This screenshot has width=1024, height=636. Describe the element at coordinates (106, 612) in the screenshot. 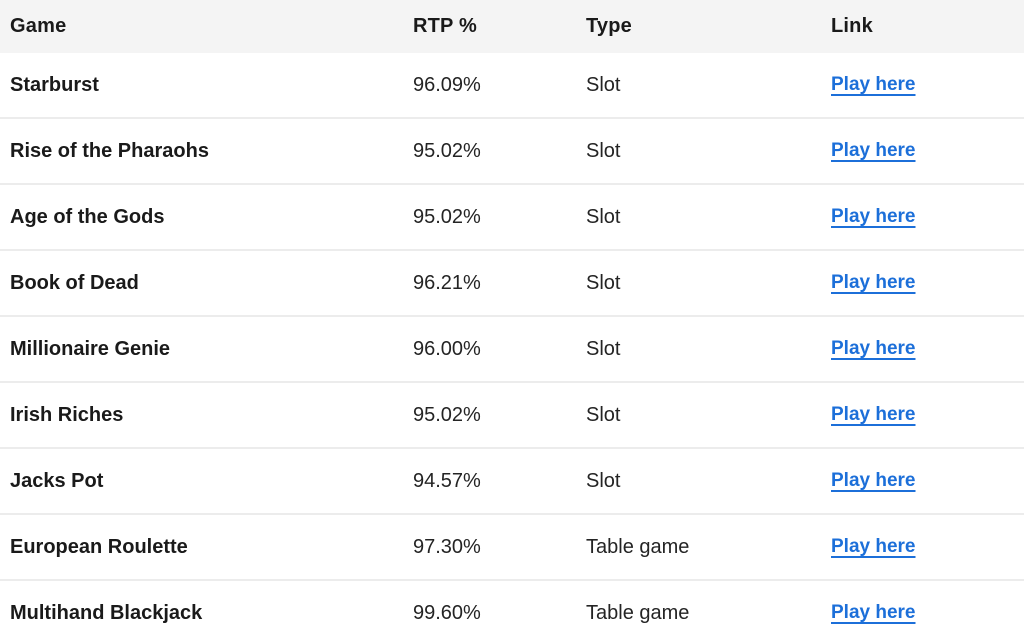

I see `game-name-cell: Multihand Blackjack` at that location.